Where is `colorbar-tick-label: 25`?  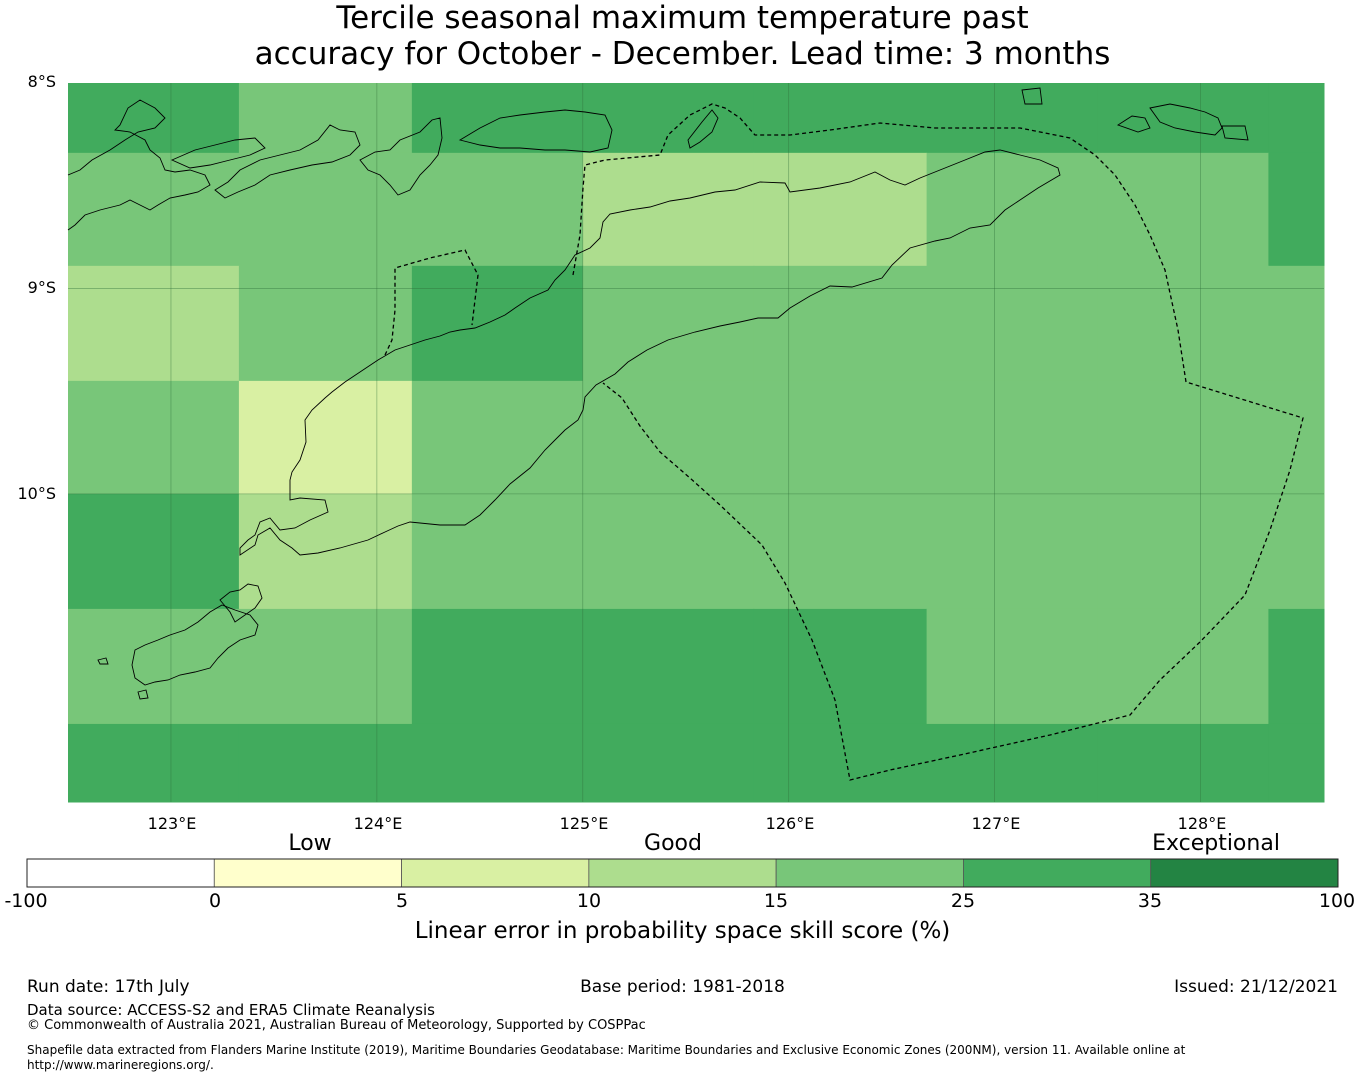
colorbar-tick-label: 25 is located at coordinates (963, 901).